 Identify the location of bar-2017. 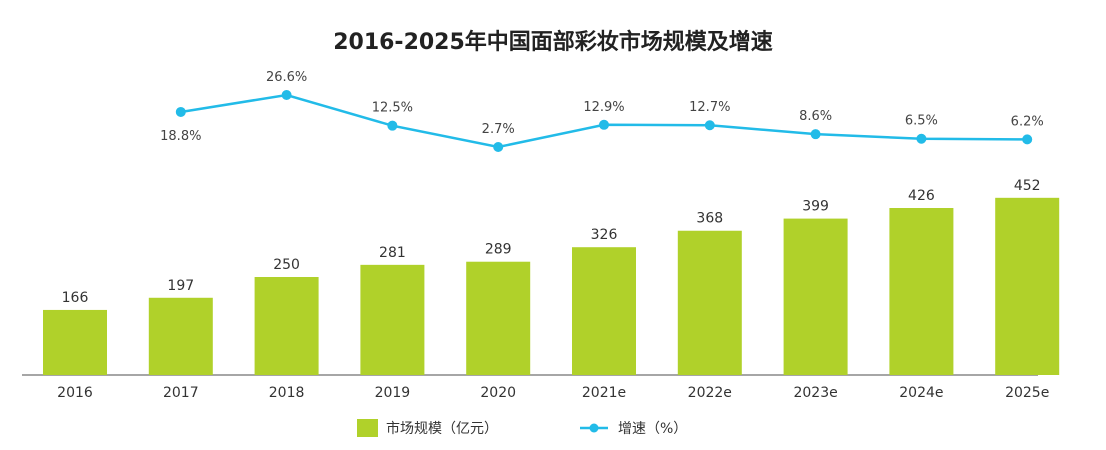
(180, 336).